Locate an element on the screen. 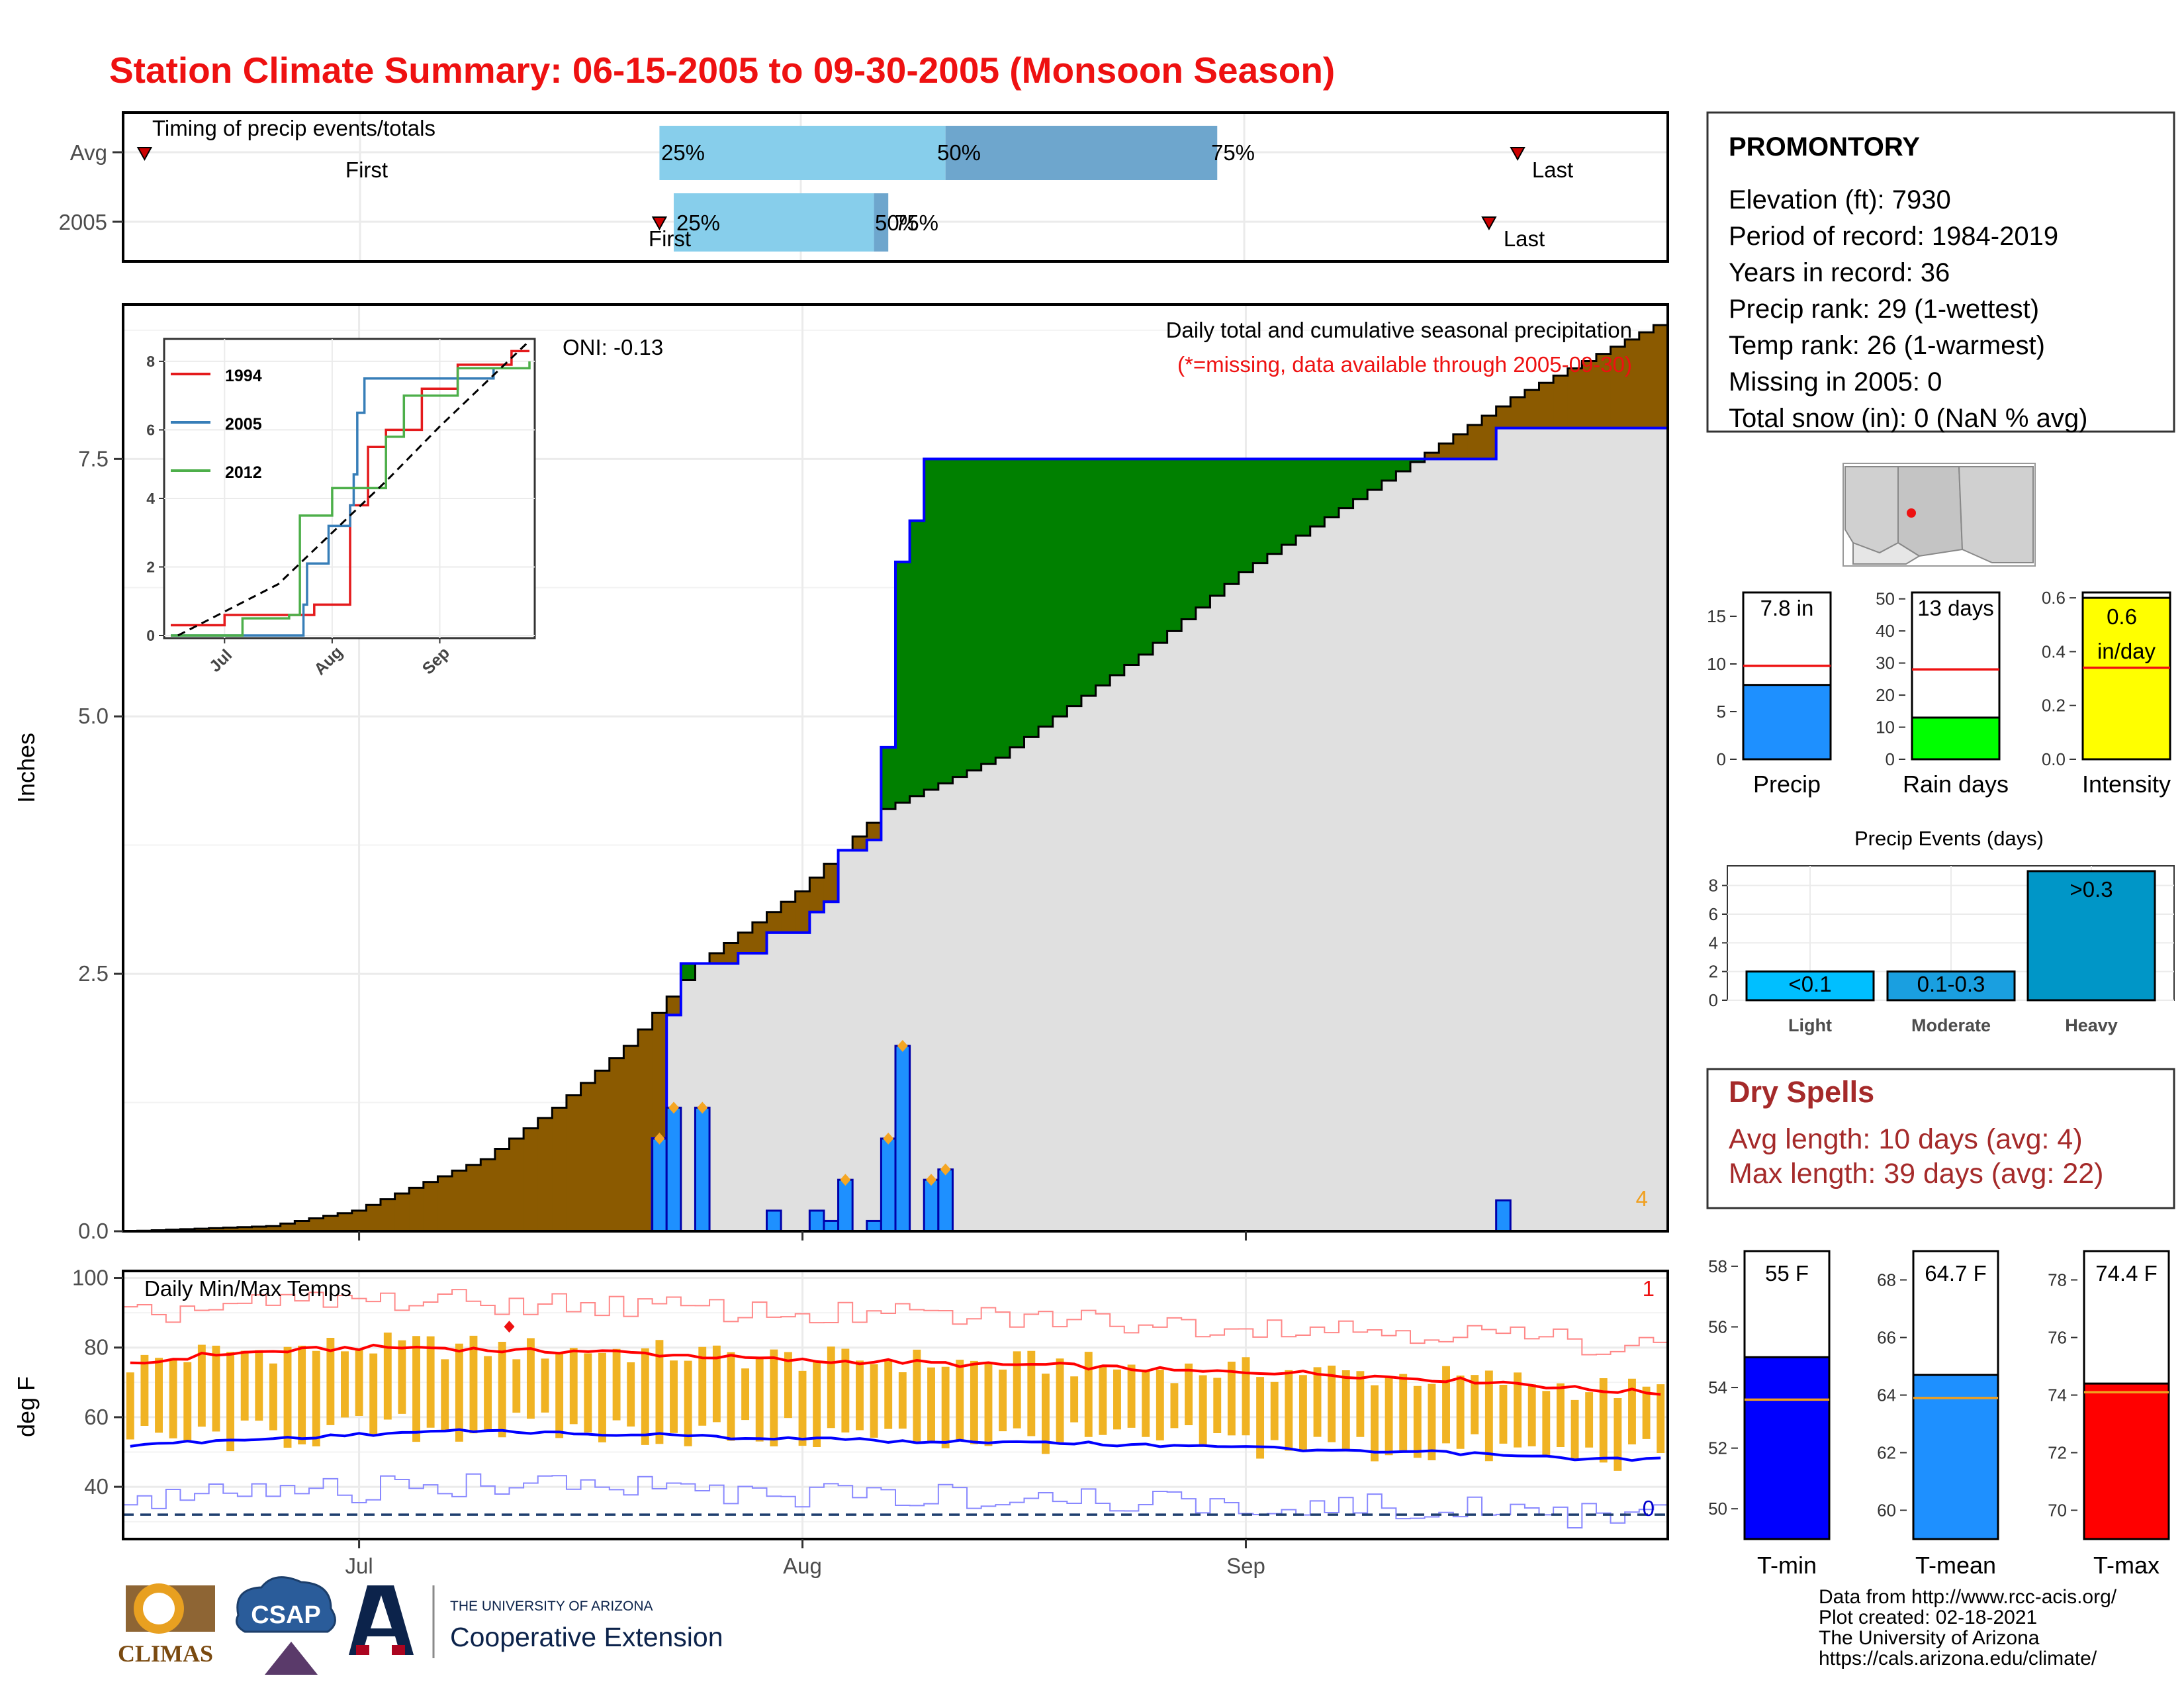 The height and width of the screenshot is (1688, 2184). mini-raindays-bar is located at coordinates (1956, 738).